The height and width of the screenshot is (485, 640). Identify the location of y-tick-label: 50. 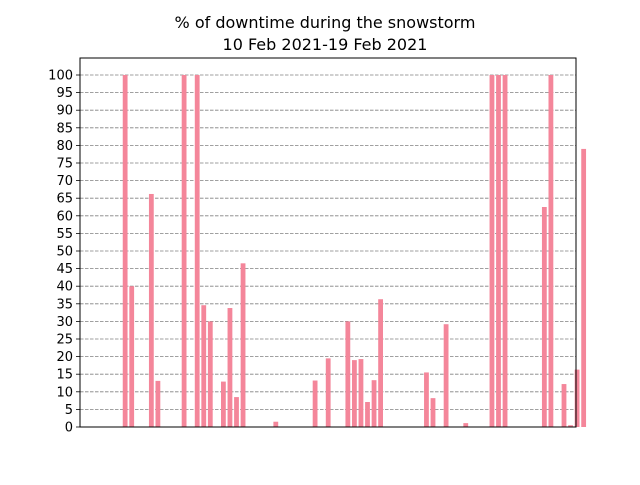
(64, 252).